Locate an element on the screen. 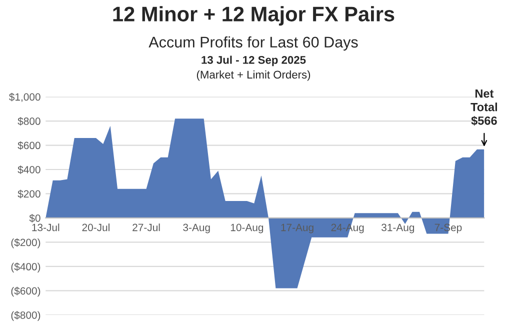  chart-subtitle: Accum Profits for Last 60 Days is located at coordinates (253, 43).